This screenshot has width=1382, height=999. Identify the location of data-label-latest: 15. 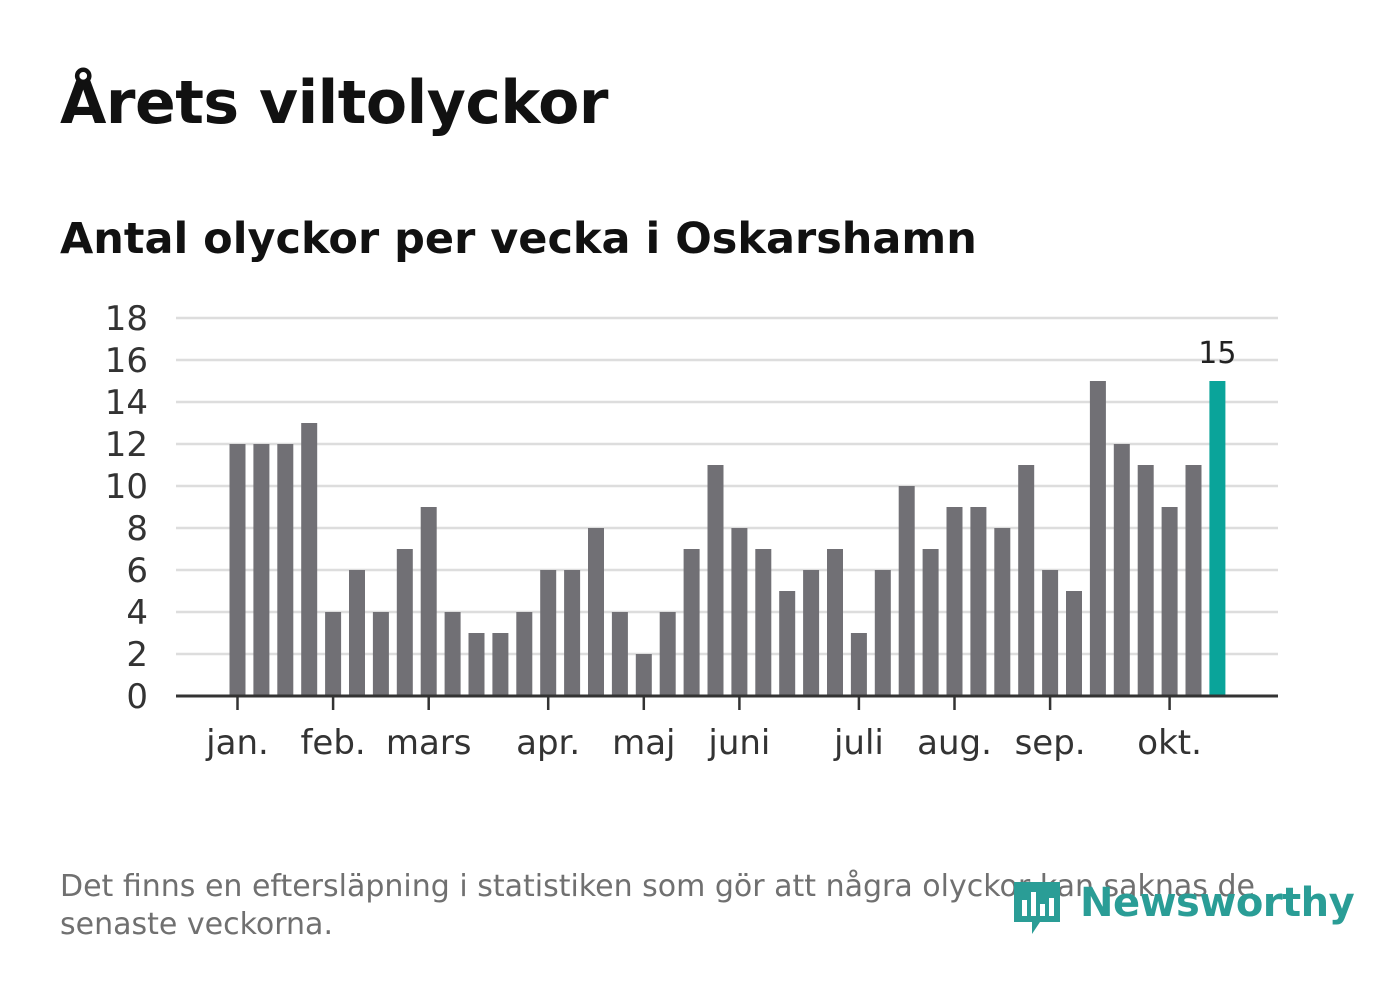
(1217, 353).